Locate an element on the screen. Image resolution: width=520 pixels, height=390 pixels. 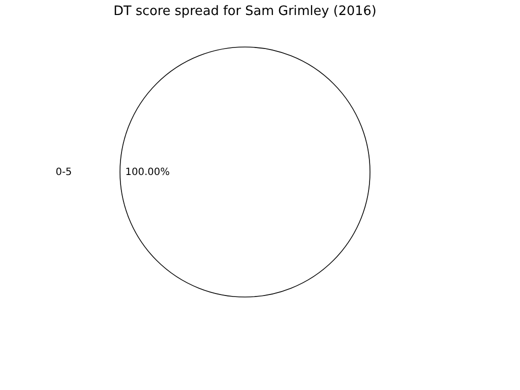
chart-title: DT score spread for Sam Grimley (2016) is located at coordinates (245, 11).